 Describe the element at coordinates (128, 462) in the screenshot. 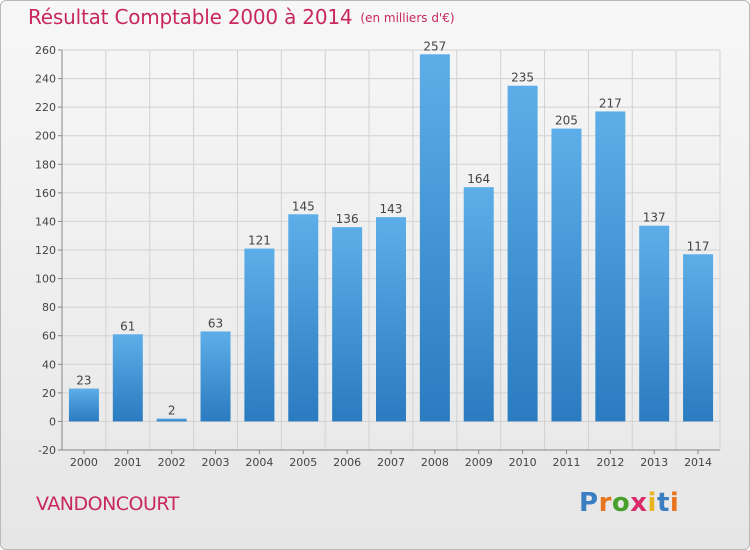

I see `x-tick-label: 2001` at that location.